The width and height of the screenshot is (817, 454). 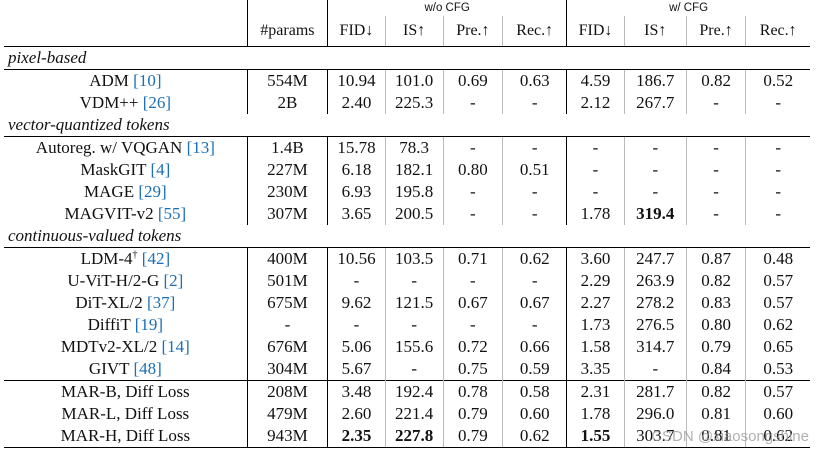 I want to click on section-header-row: pixel-based, so click(x=407, y=58).